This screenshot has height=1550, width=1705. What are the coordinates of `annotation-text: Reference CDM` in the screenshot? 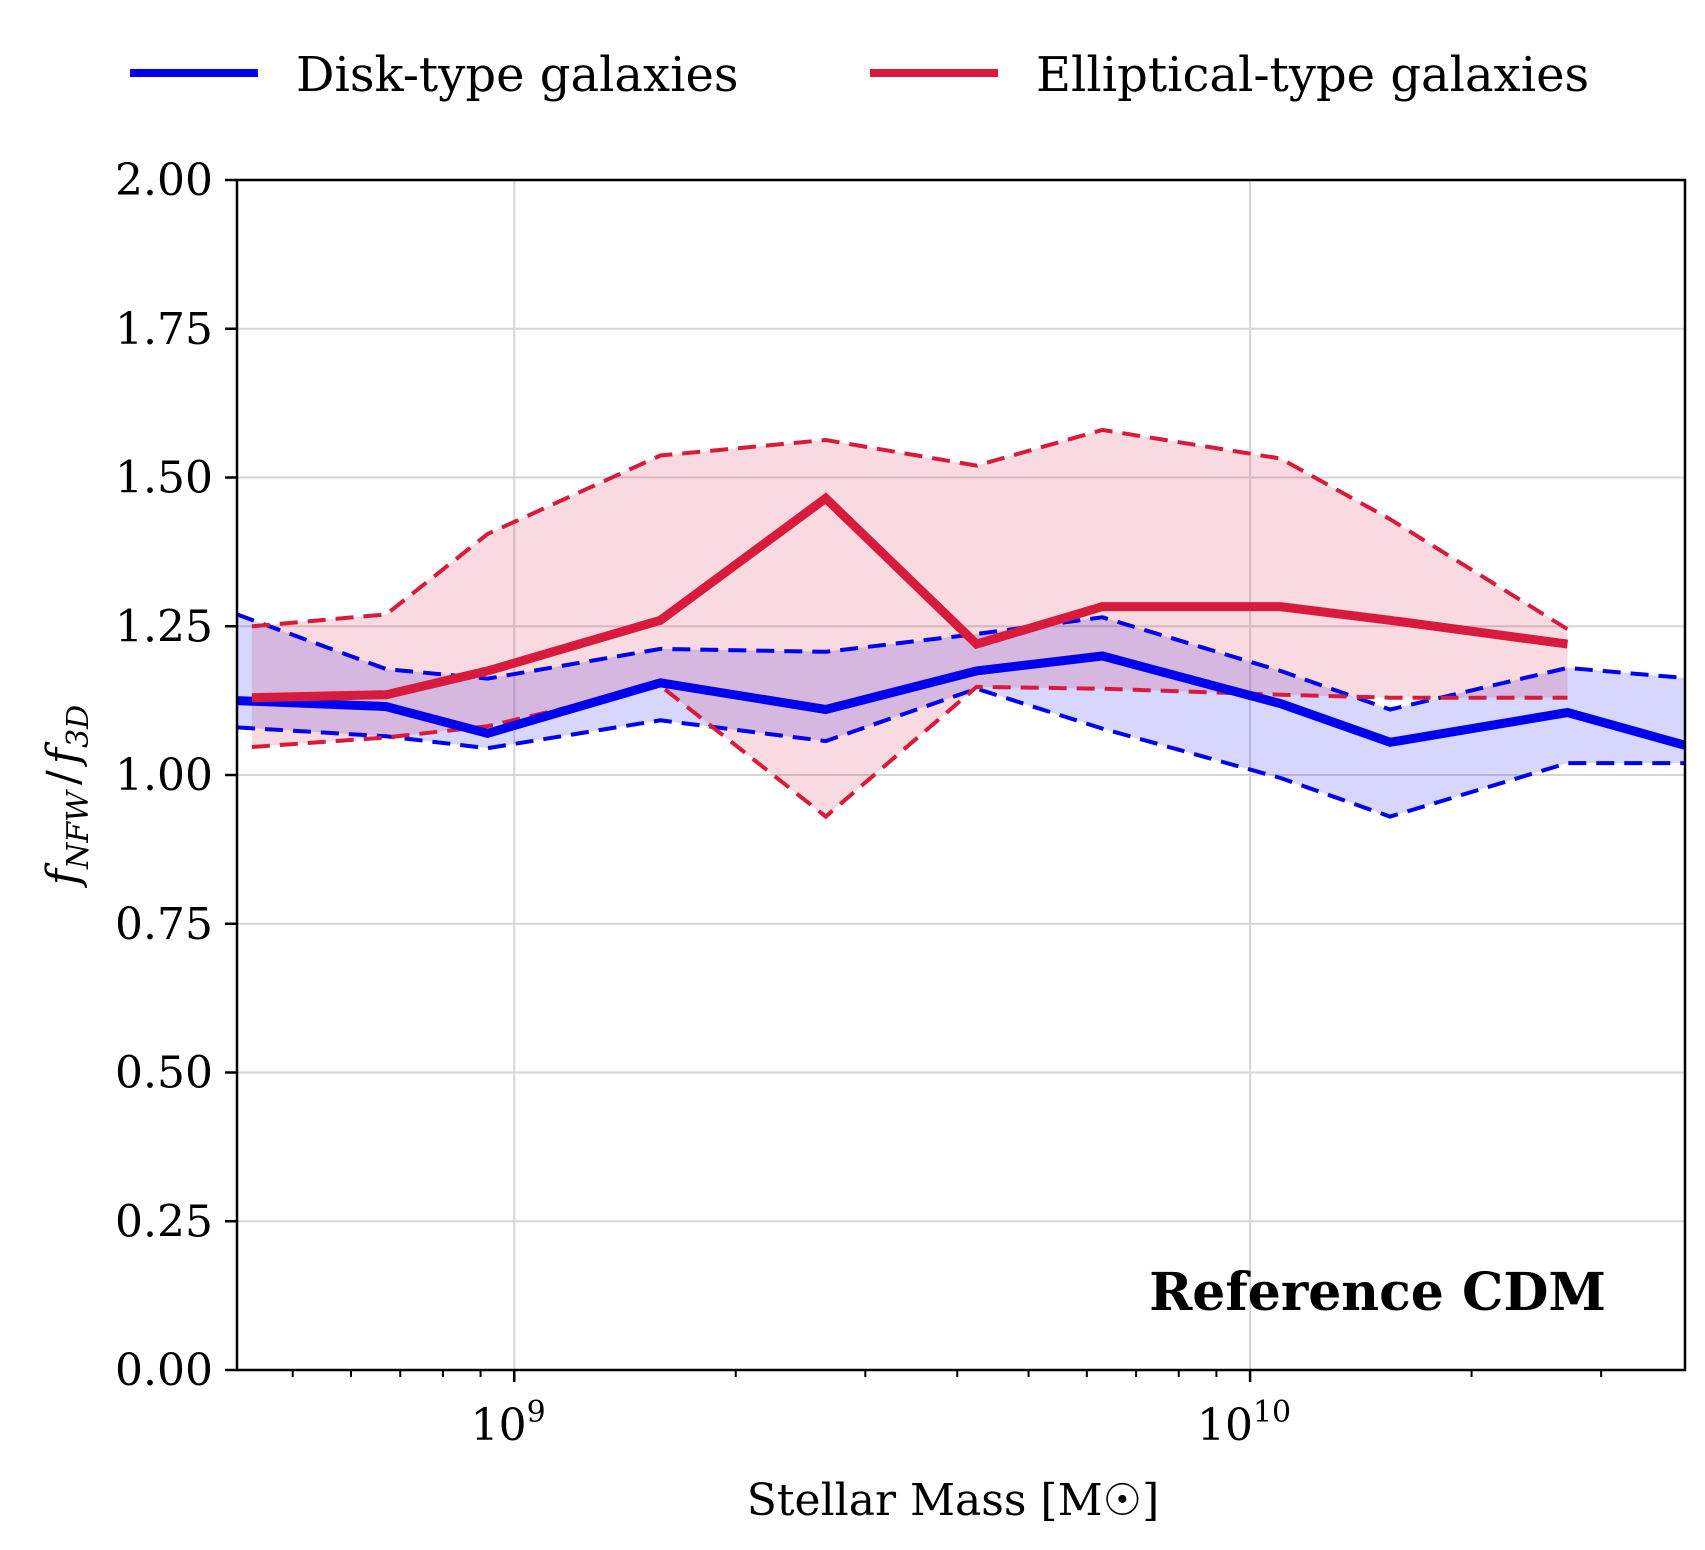 It's located at (1377, 1292).